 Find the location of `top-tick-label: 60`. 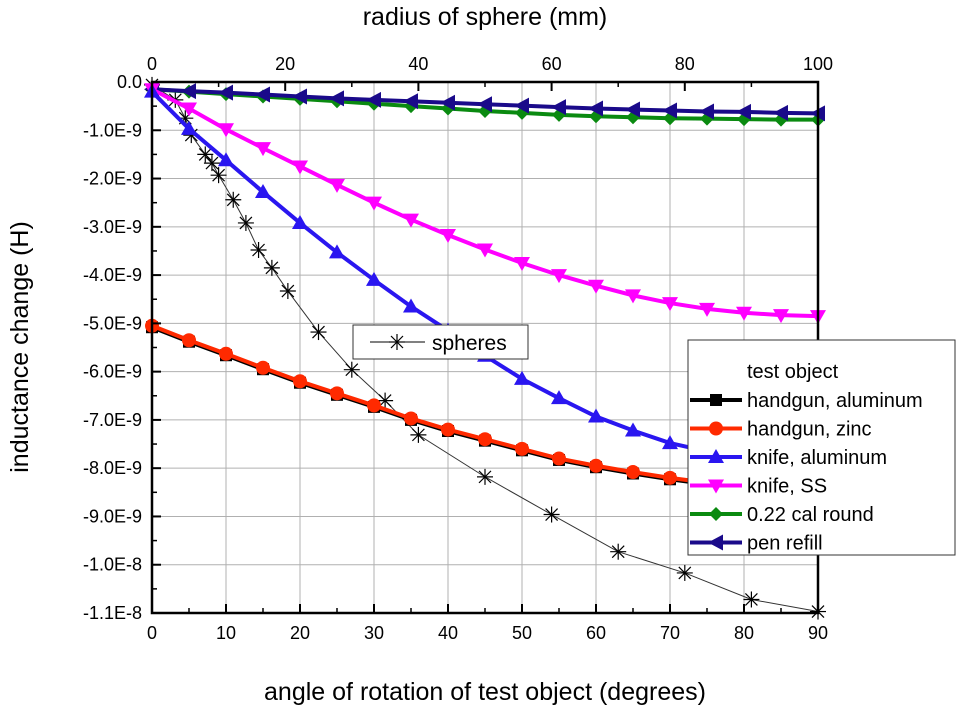

top-tick-label: 60 is located at coordinates (552, 64).